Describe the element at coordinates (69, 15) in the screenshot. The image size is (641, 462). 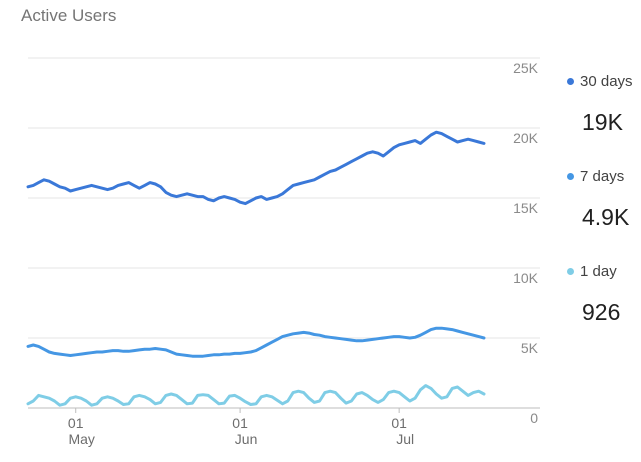
I see `chart-title: Active Users` at that location.